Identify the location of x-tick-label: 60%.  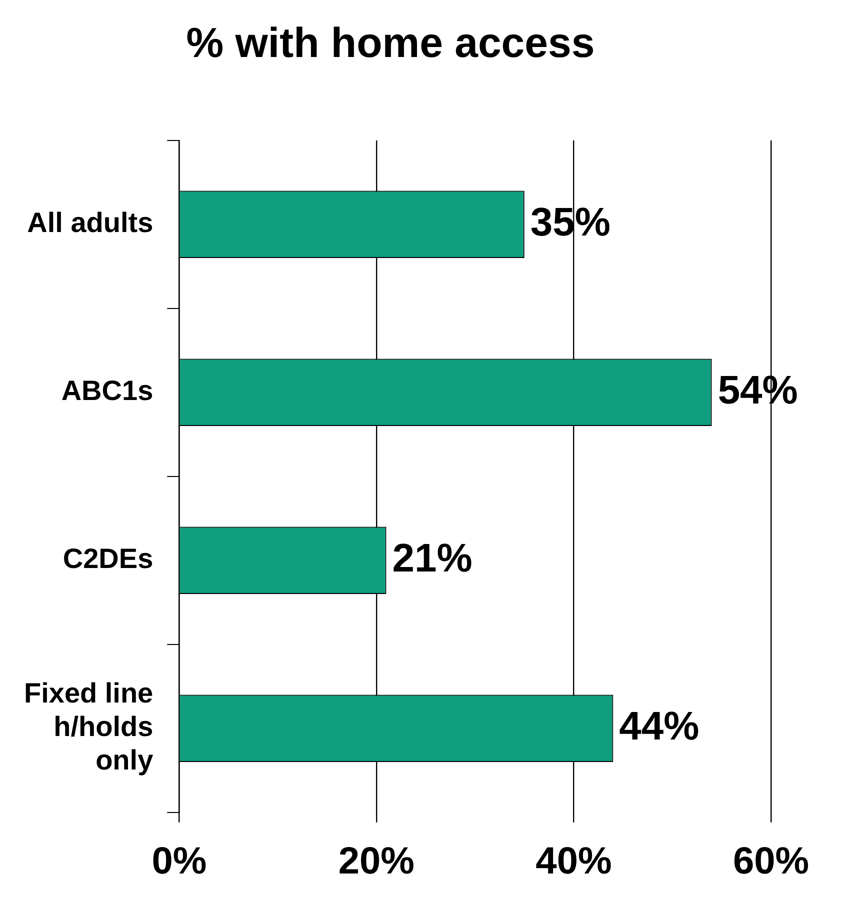
(771, 861).